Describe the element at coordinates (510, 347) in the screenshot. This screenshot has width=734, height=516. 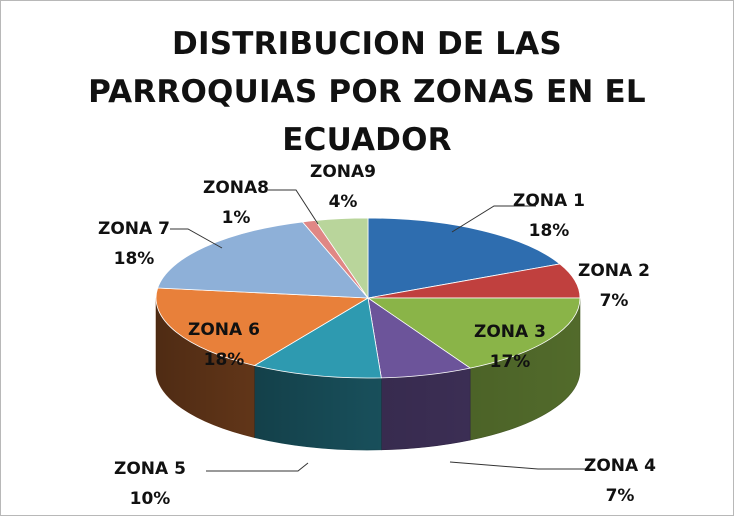
I see `data-label-zona-3: ZONA 3 17%` at that location.